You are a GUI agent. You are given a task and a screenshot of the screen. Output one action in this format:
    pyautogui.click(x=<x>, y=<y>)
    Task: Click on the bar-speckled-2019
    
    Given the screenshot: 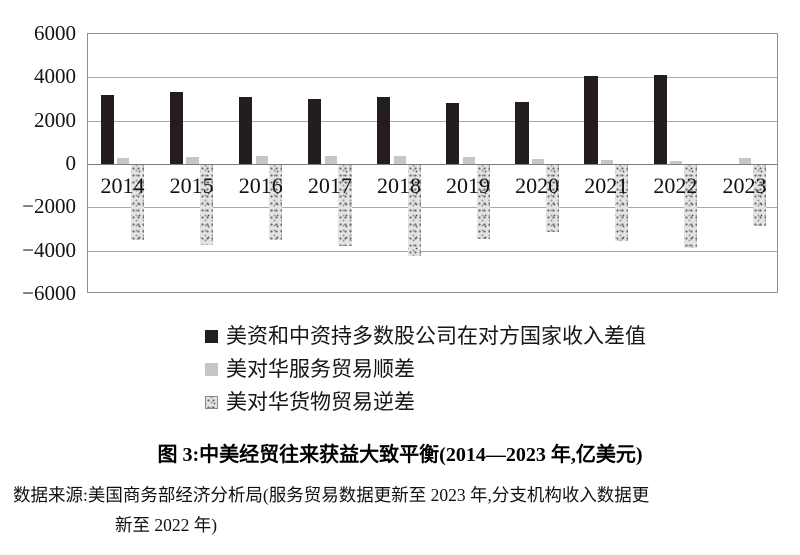 What is the action you would take?
    pyautogui.click(x=483, y=202)
    